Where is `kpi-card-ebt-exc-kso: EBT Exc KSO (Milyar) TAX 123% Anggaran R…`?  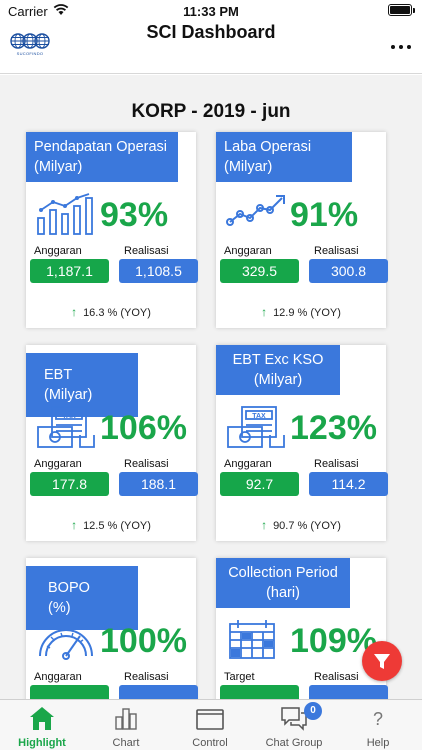 kpi-card-ebt-exc-kso: EBT Exc KSO (Milyar) TAX 123% Anggaran R… is located at coordinates (302, 443).